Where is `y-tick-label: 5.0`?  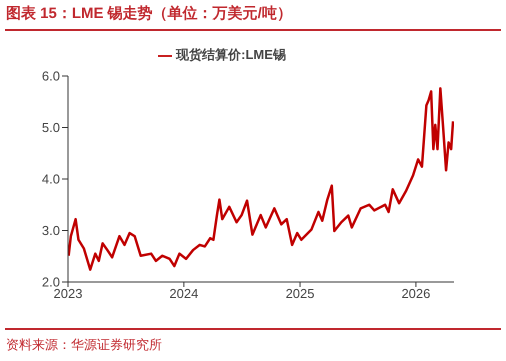 y-tick-label: 5.0 is located at coordinates (51, 128).